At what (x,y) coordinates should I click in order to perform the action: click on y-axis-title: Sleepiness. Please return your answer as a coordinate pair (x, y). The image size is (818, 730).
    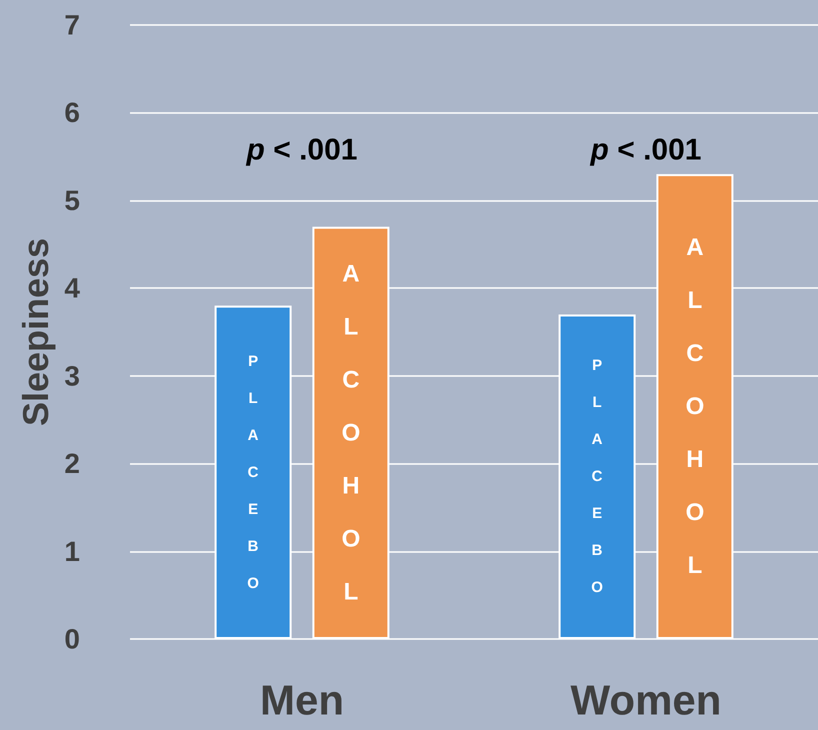
    Looking at the image, I should click on (35, 332).